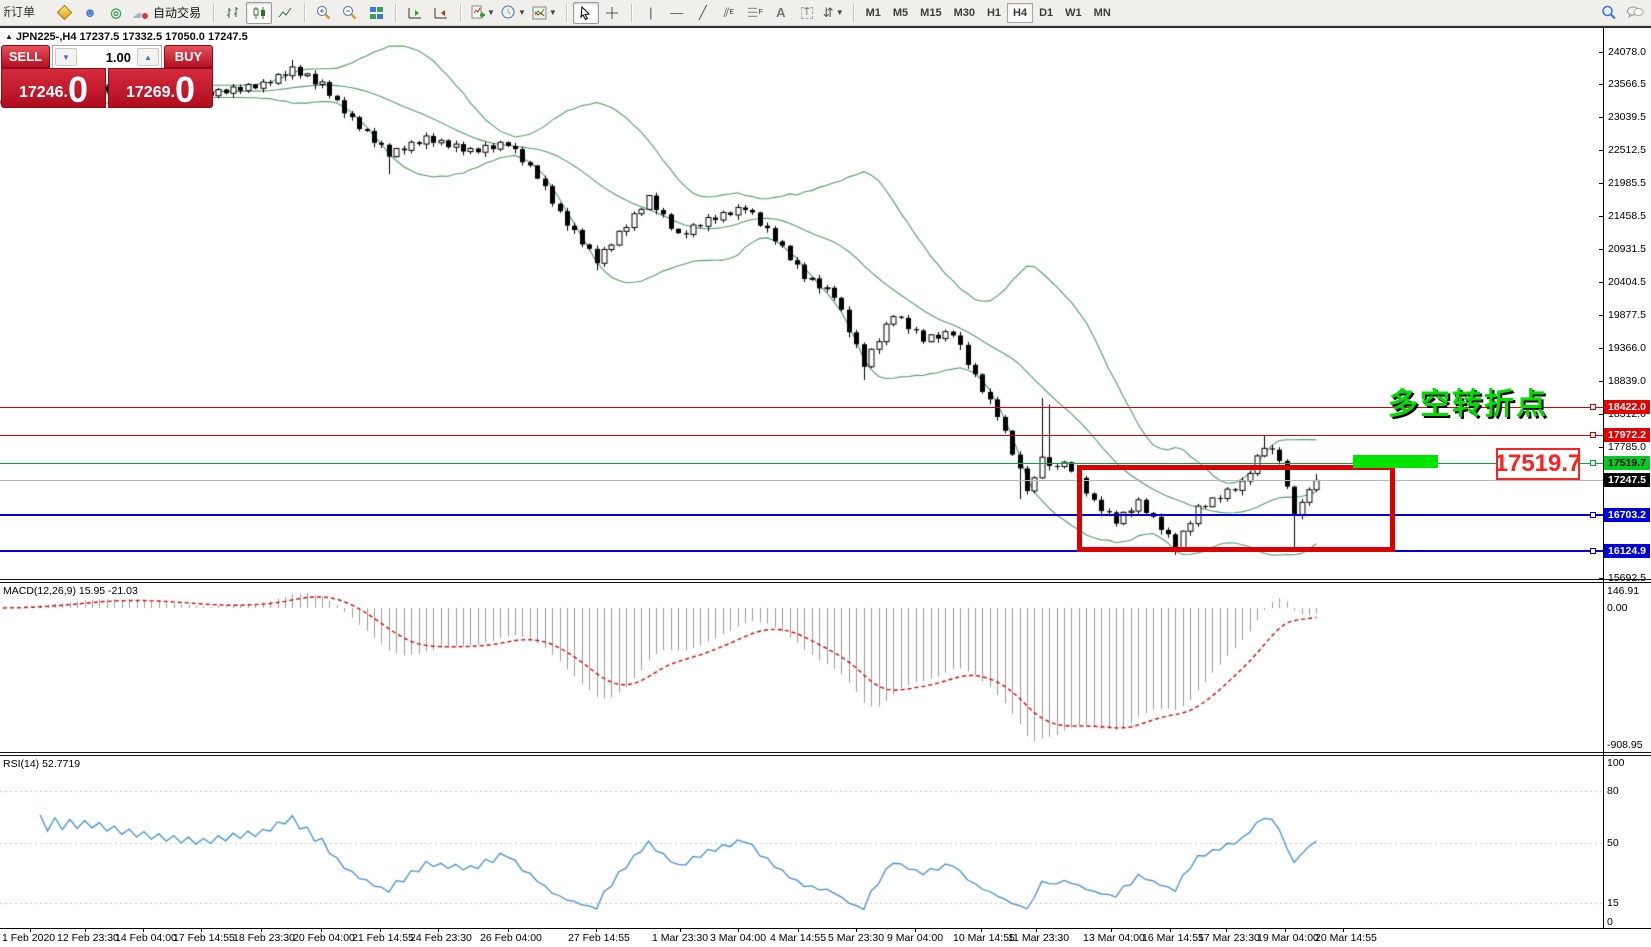 The height and width of the screenshot is (947, 1651). What do you see at coordinates (856, 938) in the screenshot?
I see `time-axis-label: 5 Mar 23:30` at bounding box center [856, 938].